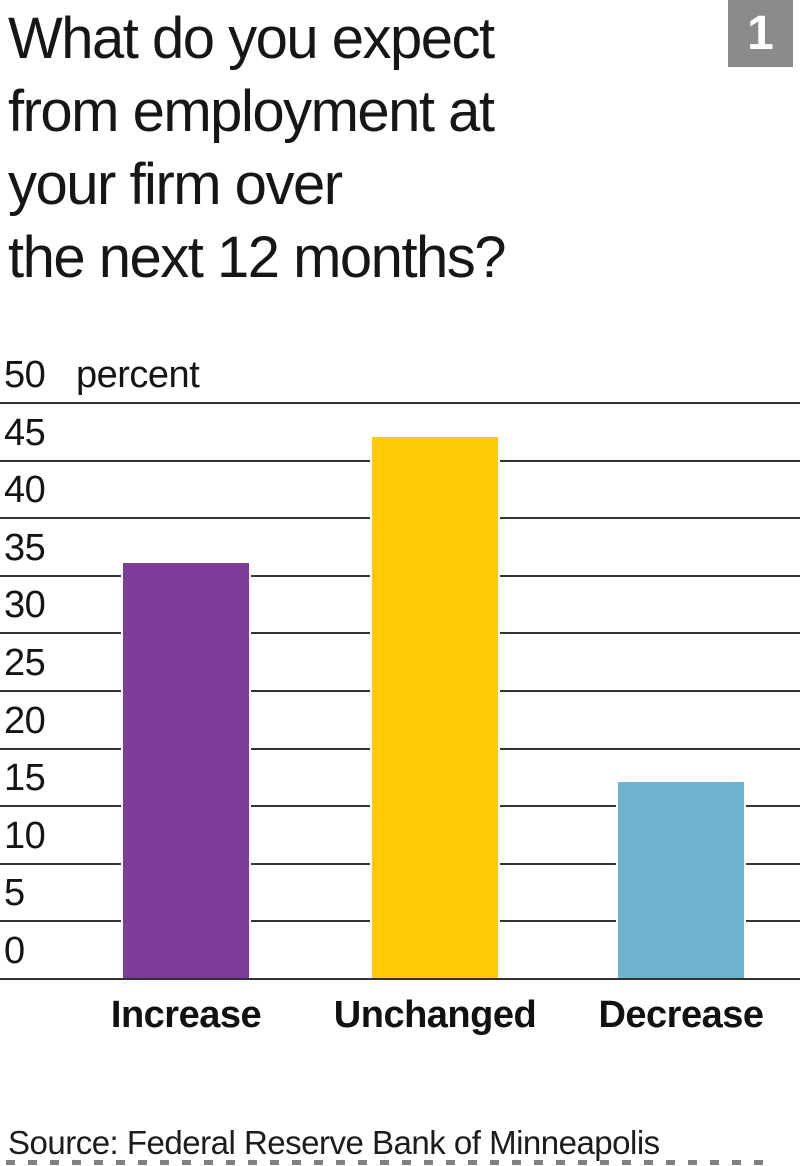 This screenshot has height=1166, width=800. I want to click on y-tick-label: 35, so click(25, 547).